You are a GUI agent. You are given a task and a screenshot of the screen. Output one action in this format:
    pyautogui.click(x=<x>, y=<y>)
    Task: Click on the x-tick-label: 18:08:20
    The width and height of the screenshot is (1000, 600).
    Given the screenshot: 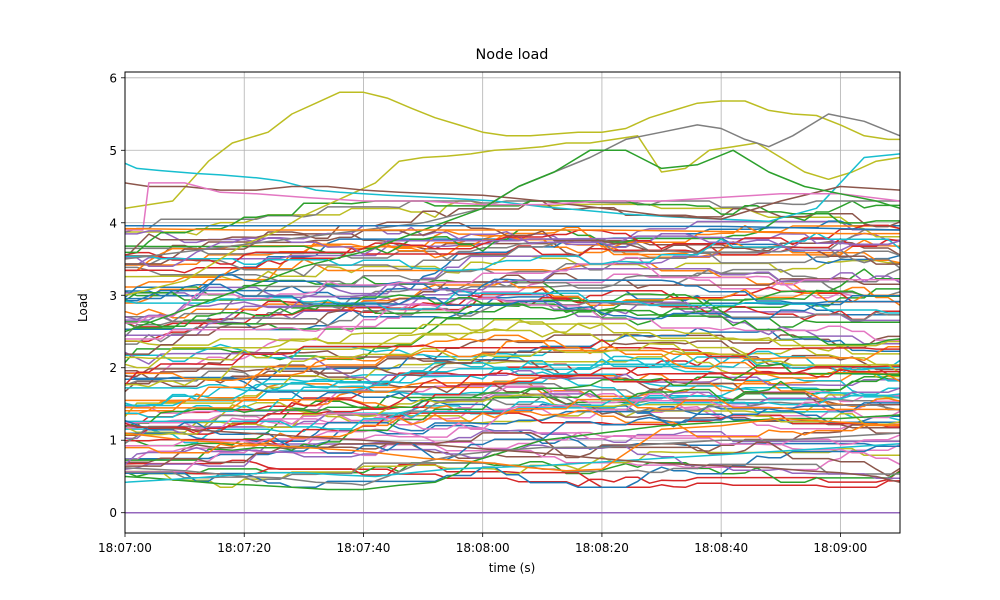 What is the action you would take?
    pyautogui.click(x=602, y=548)
    